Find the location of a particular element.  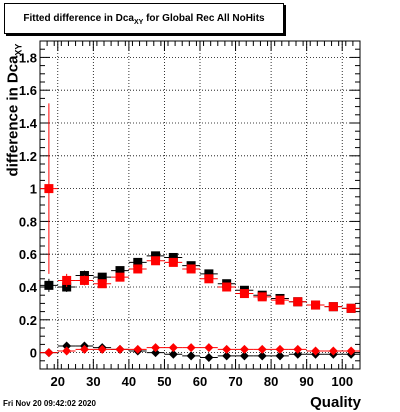

y-tick-label: 1.6 is located at coordinates (28, 90).